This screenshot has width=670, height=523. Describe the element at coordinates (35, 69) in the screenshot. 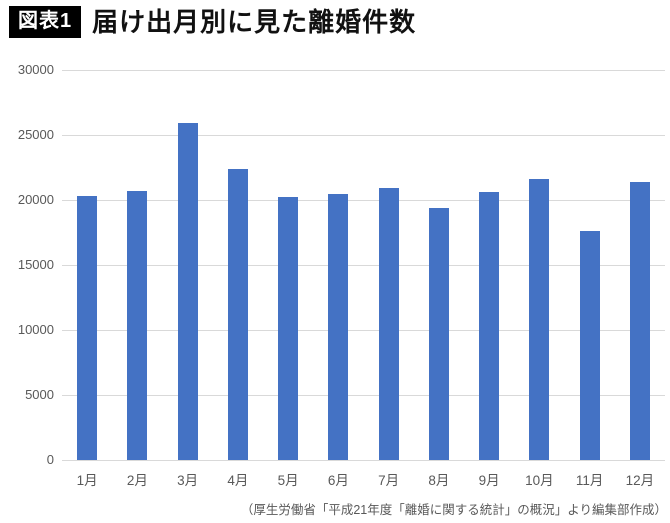

I see `y-axis-tick-label: 30000` at that location.